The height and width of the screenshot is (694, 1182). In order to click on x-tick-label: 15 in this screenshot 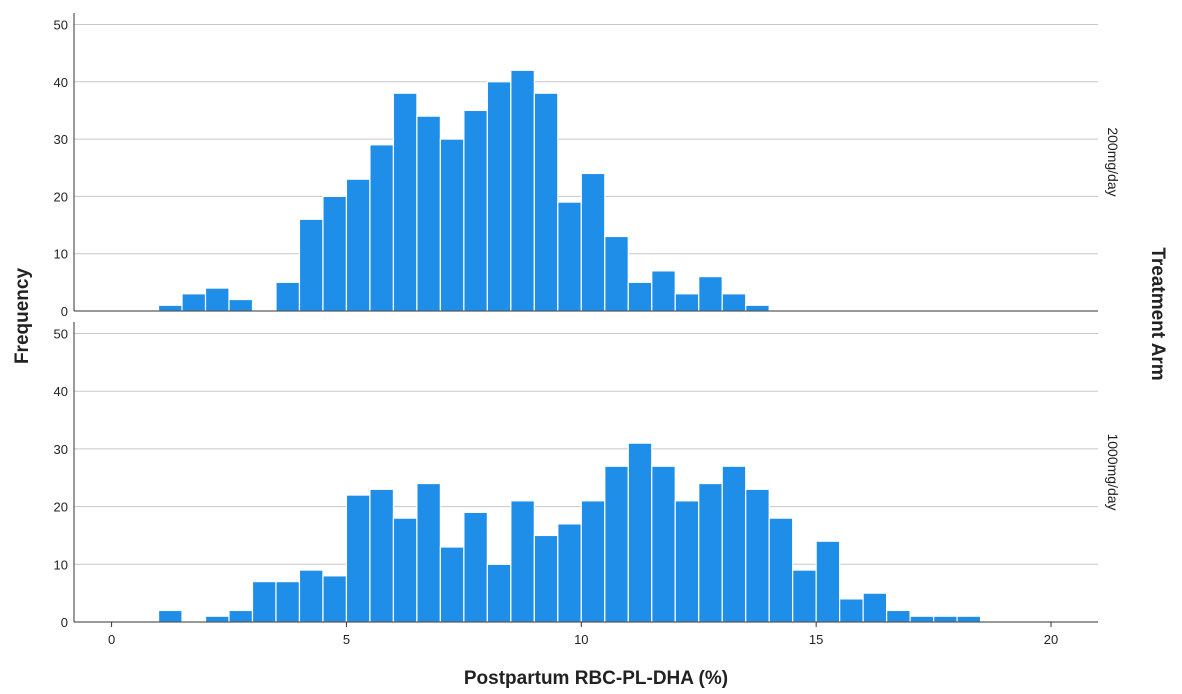, I will do `click(816, 639)`.